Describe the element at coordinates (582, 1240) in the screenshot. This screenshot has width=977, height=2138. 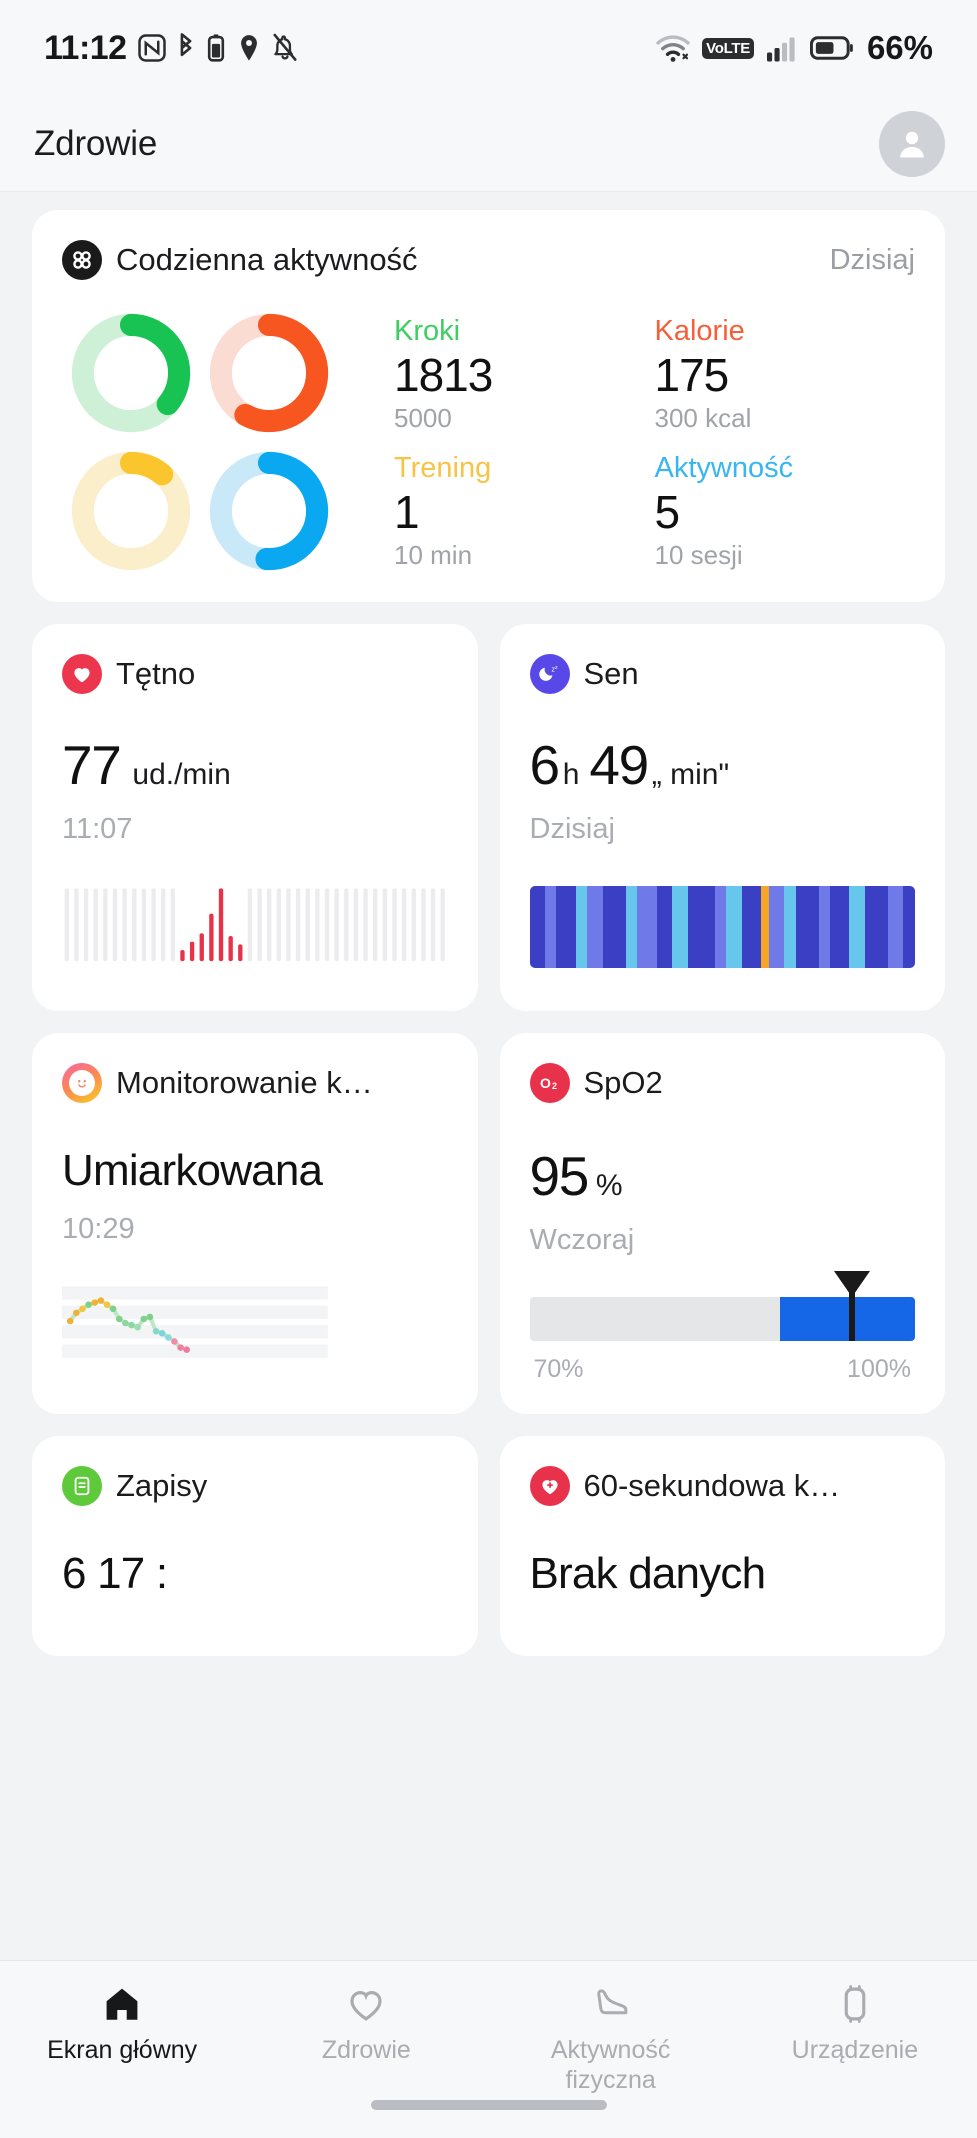
I see `spo2-date: Wczoraj` at that location.